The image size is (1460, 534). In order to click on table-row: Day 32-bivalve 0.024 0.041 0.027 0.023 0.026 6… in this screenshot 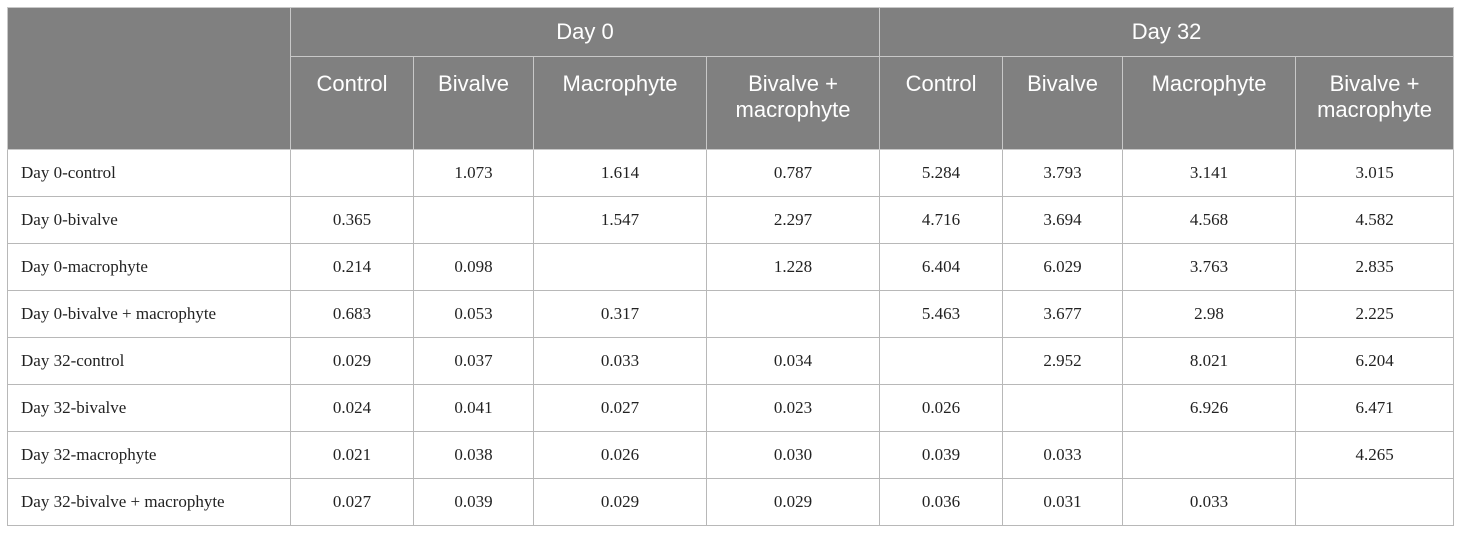, I will do `click(731, 408)`.